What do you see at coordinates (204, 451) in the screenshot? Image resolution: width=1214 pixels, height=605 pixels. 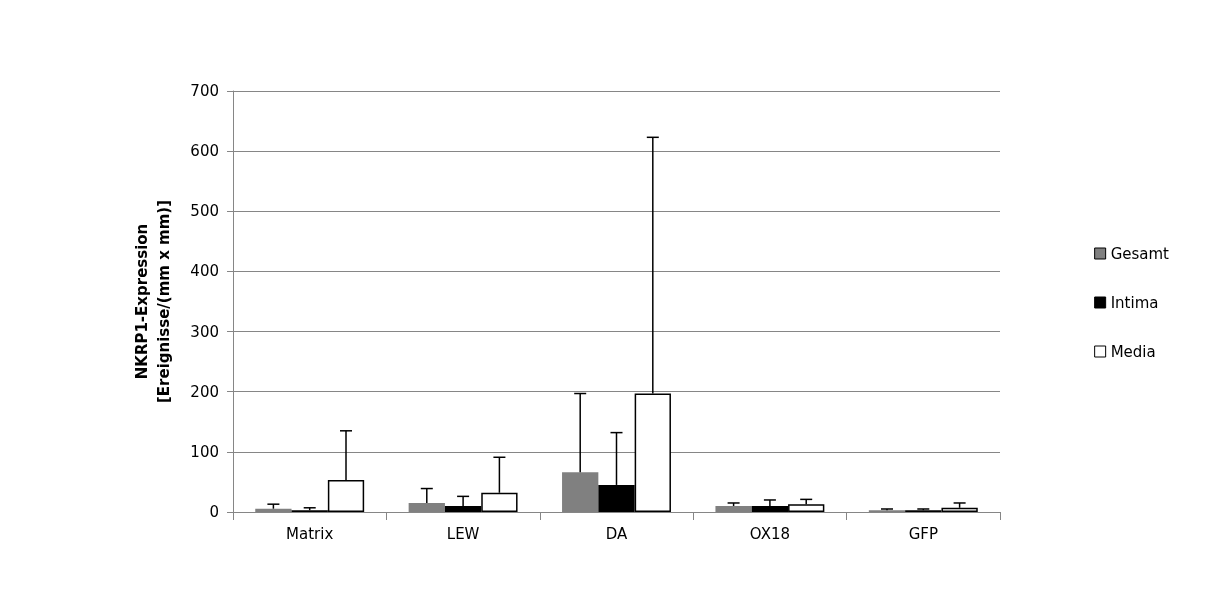 I see `y-tick-label: 100` at bounding box center [204, 451].